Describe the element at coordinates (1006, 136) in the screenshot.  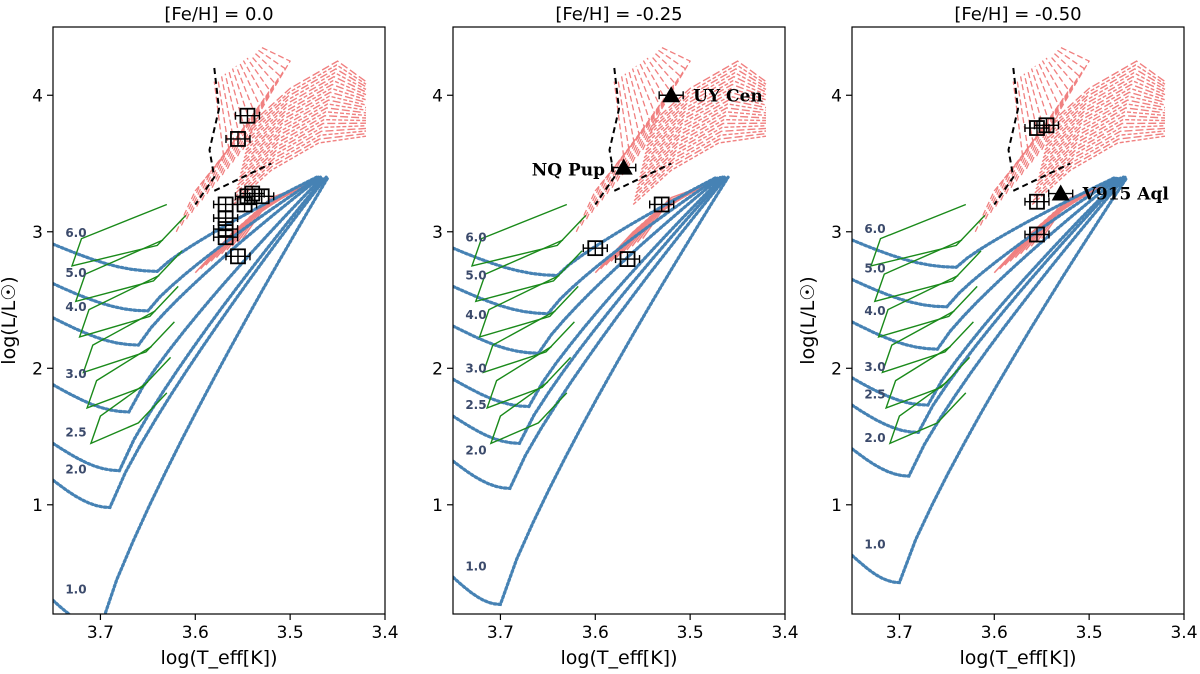
I see `instability-boundary` at that location.